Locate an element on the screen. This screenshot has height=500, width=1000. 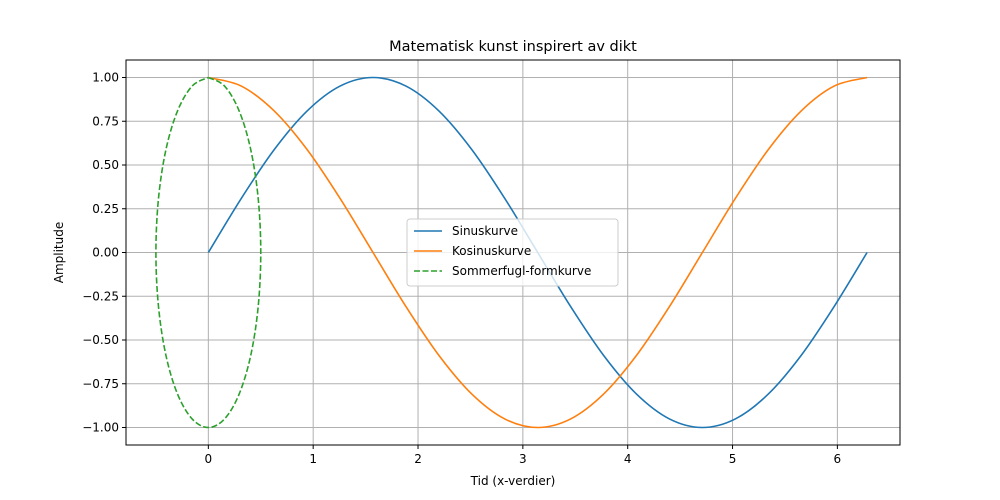
legend-label-2: Kosinuskurve is located at coordinates (491, 251).